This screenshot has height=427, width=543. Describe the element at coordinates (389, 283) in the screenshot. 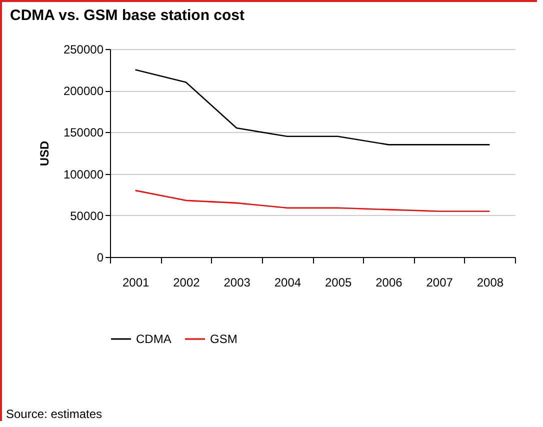

I see `x-tick-label: 2006` at that location.